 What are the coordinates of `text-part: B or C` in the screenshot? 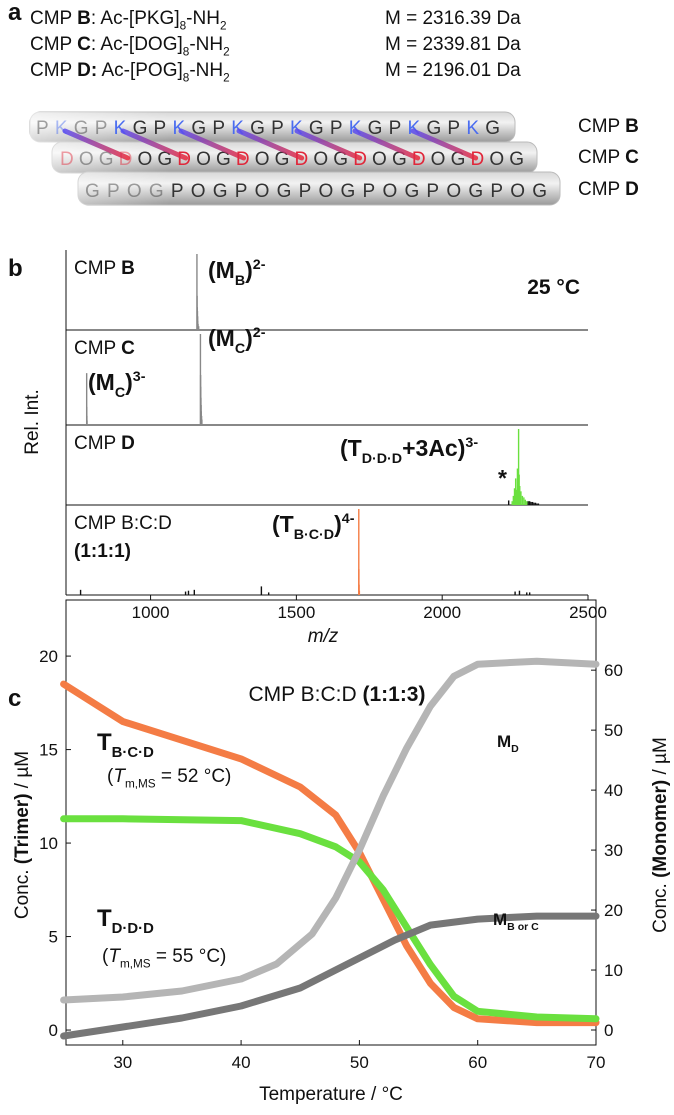 It's located at (523, 927).